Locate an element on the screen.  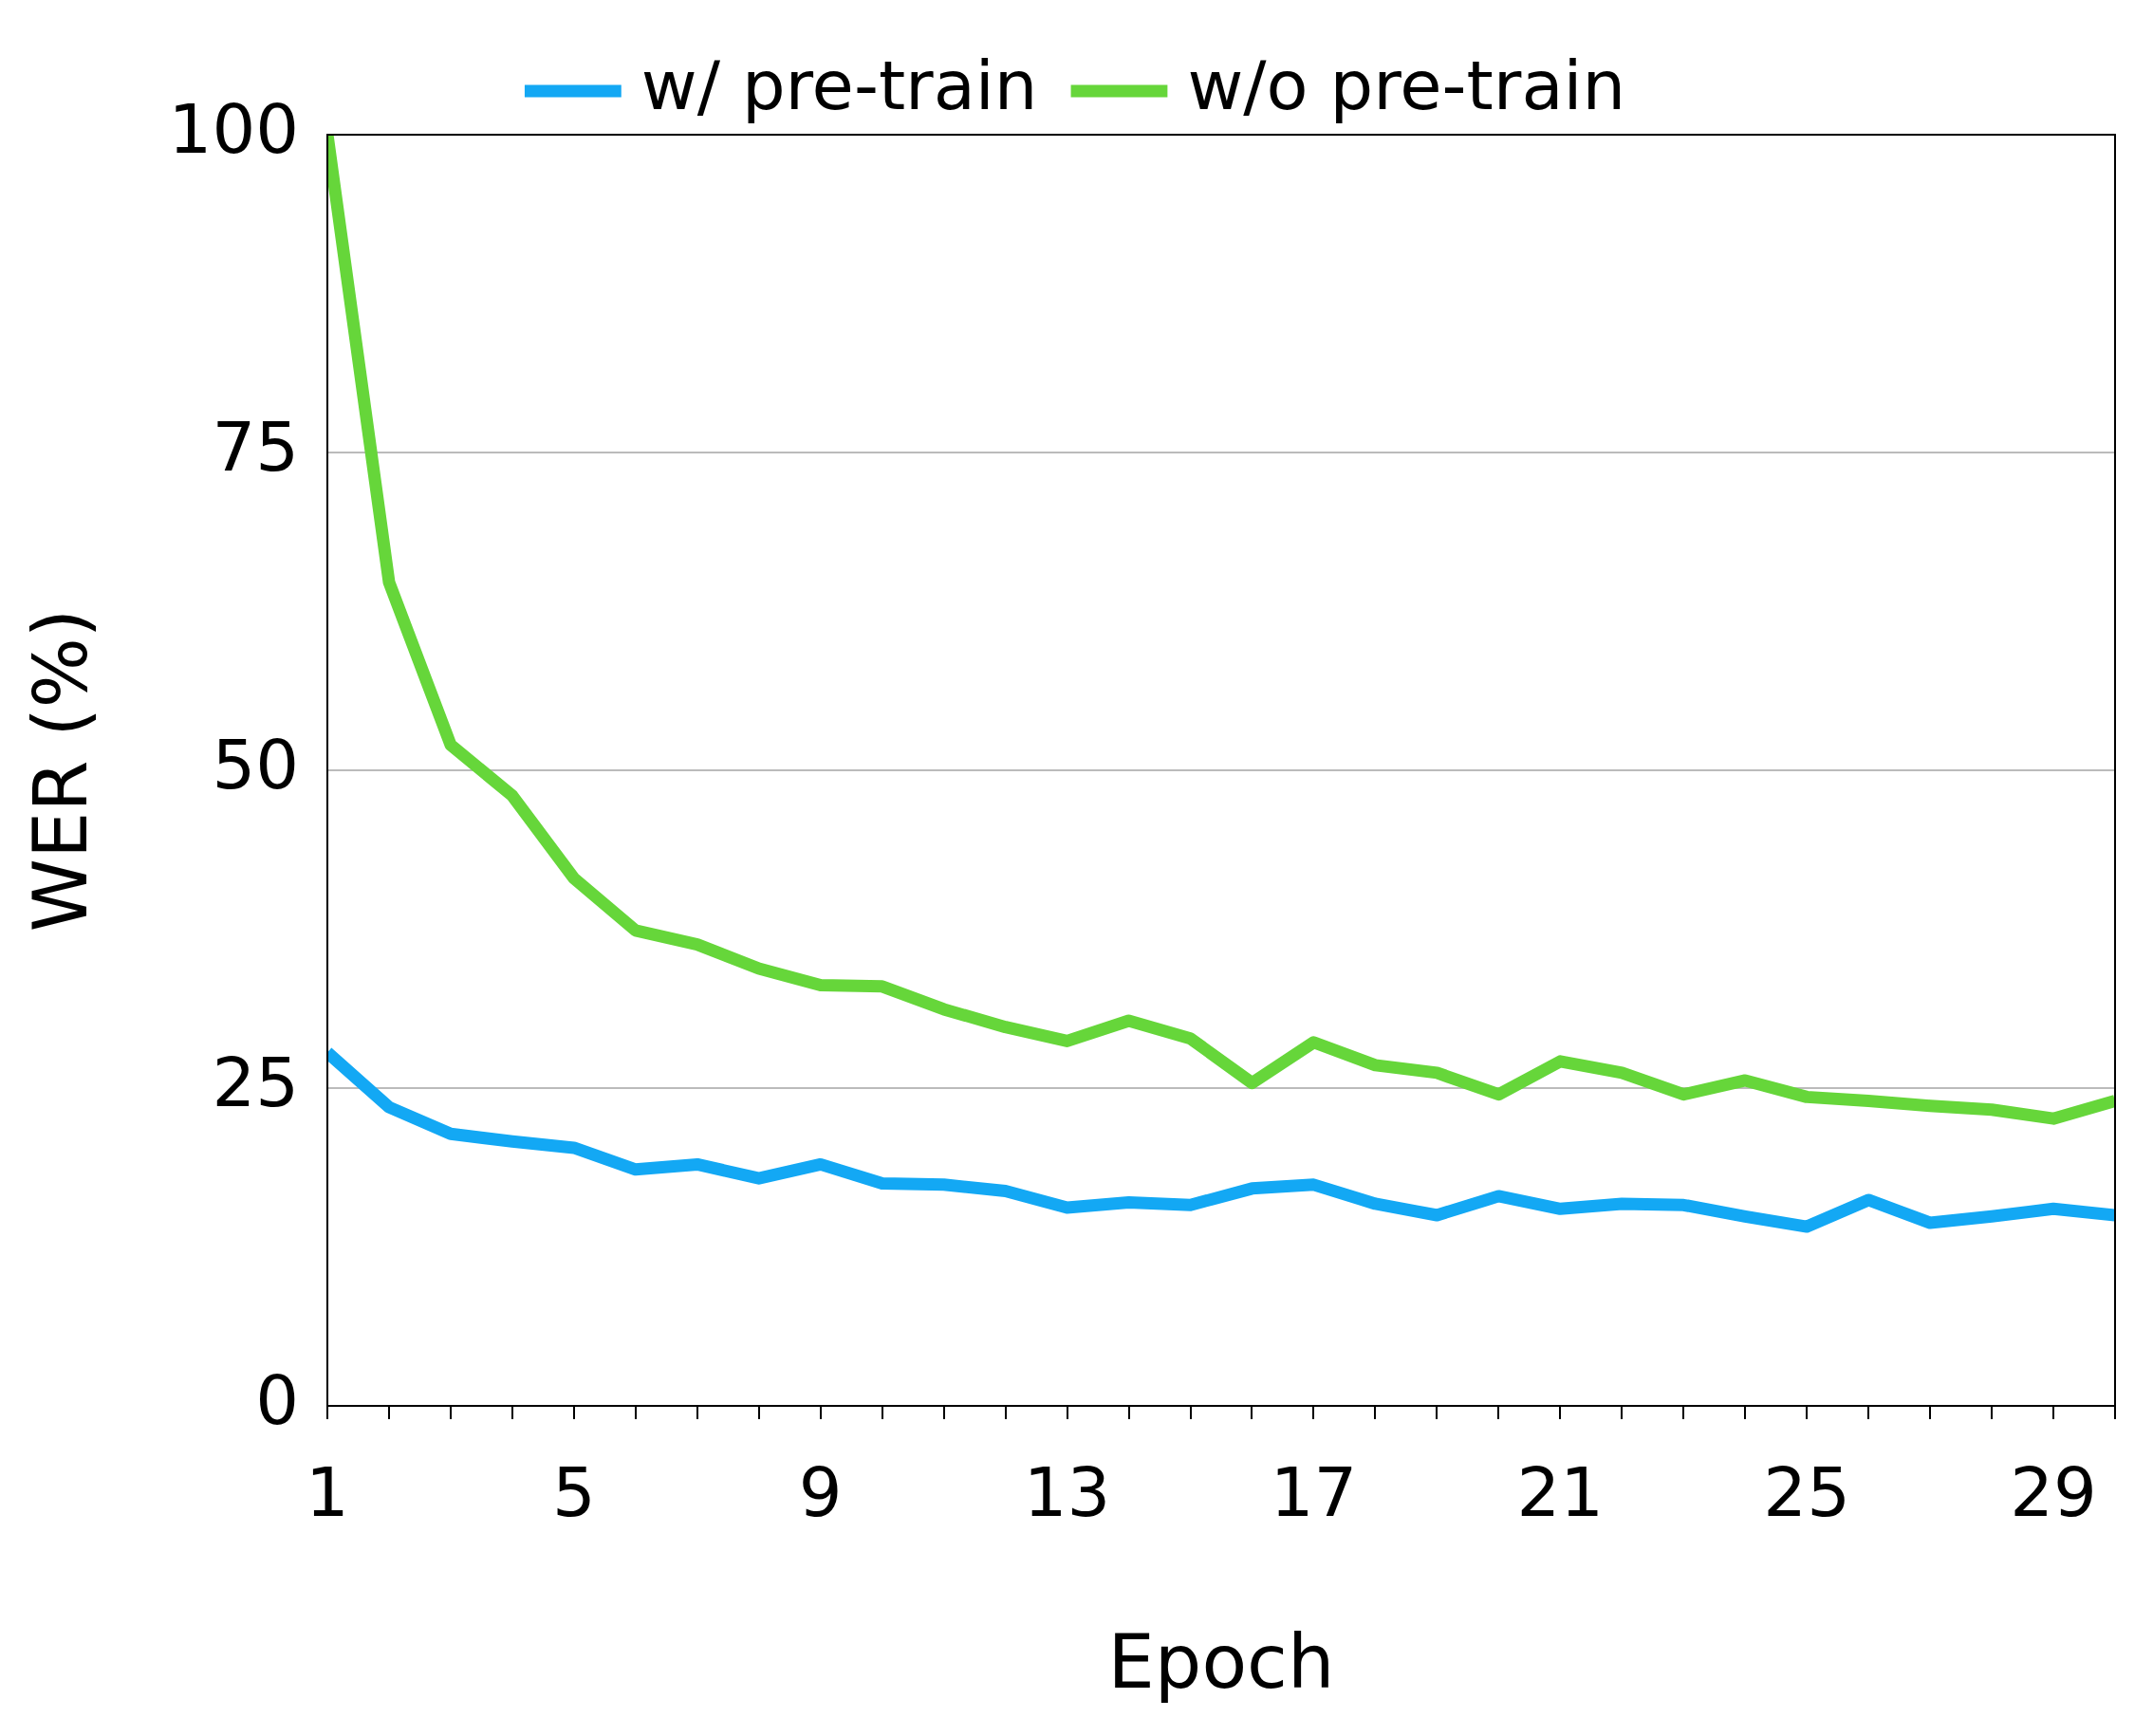
x-tick-label: 5 is located at coordinates (573, 1491).